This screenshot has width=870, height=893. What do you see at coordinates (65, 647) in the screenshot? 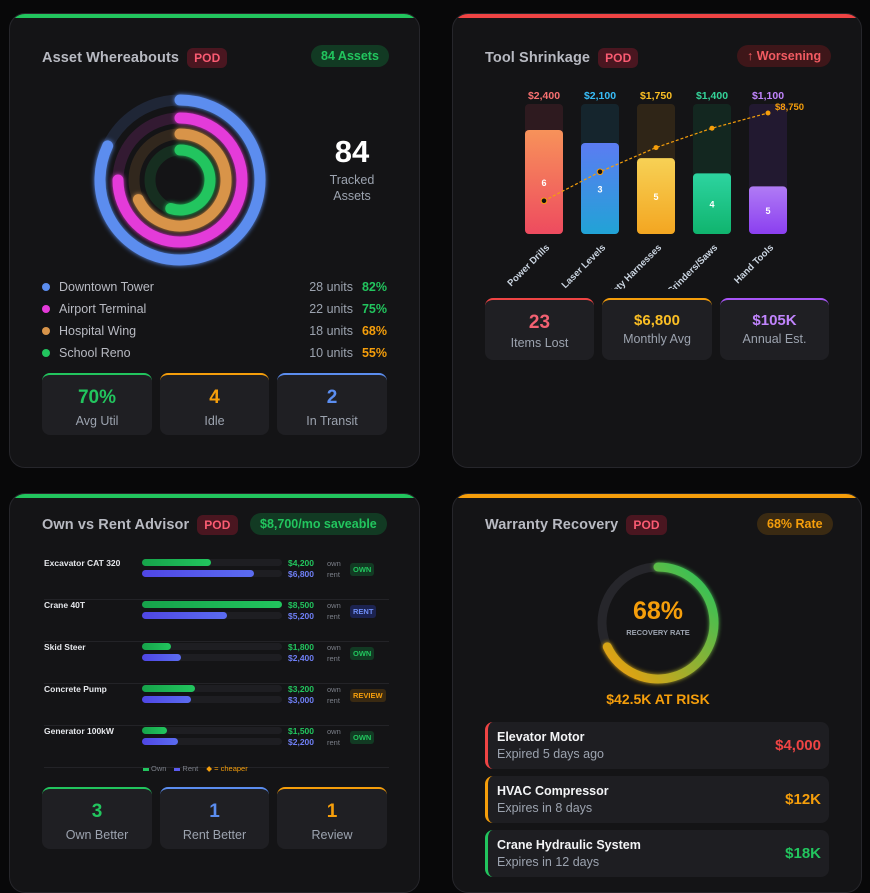
I see `equipment-name: Skid Steer` at bounding box center [65, 647].